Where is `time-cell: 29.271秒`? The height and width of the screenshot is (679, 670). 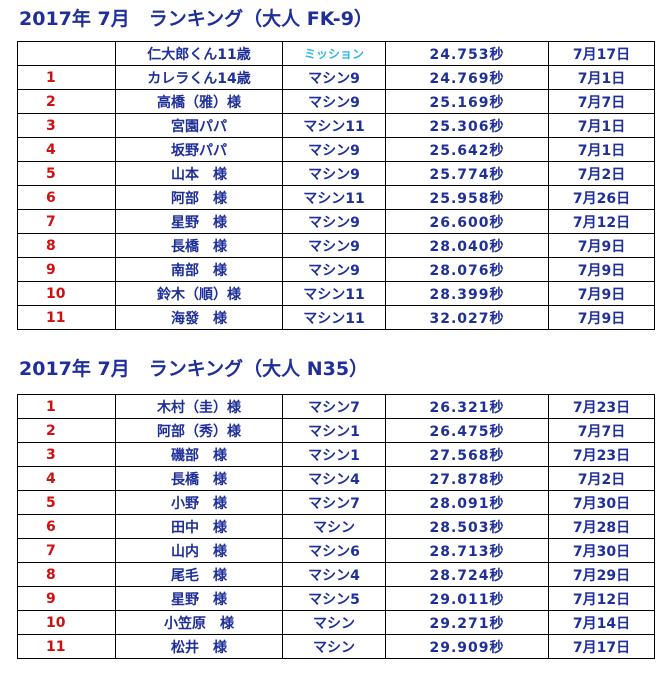 time-cell: 29.271秒 is located at coordinates (467, 622).